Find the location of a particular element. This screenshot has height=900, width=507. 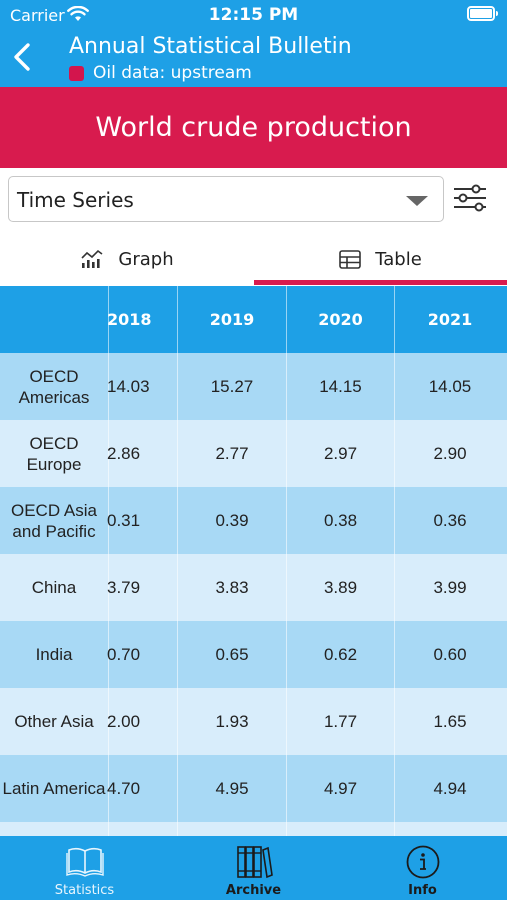

table-cell: 1.77 is located at coordinates (341, 721).